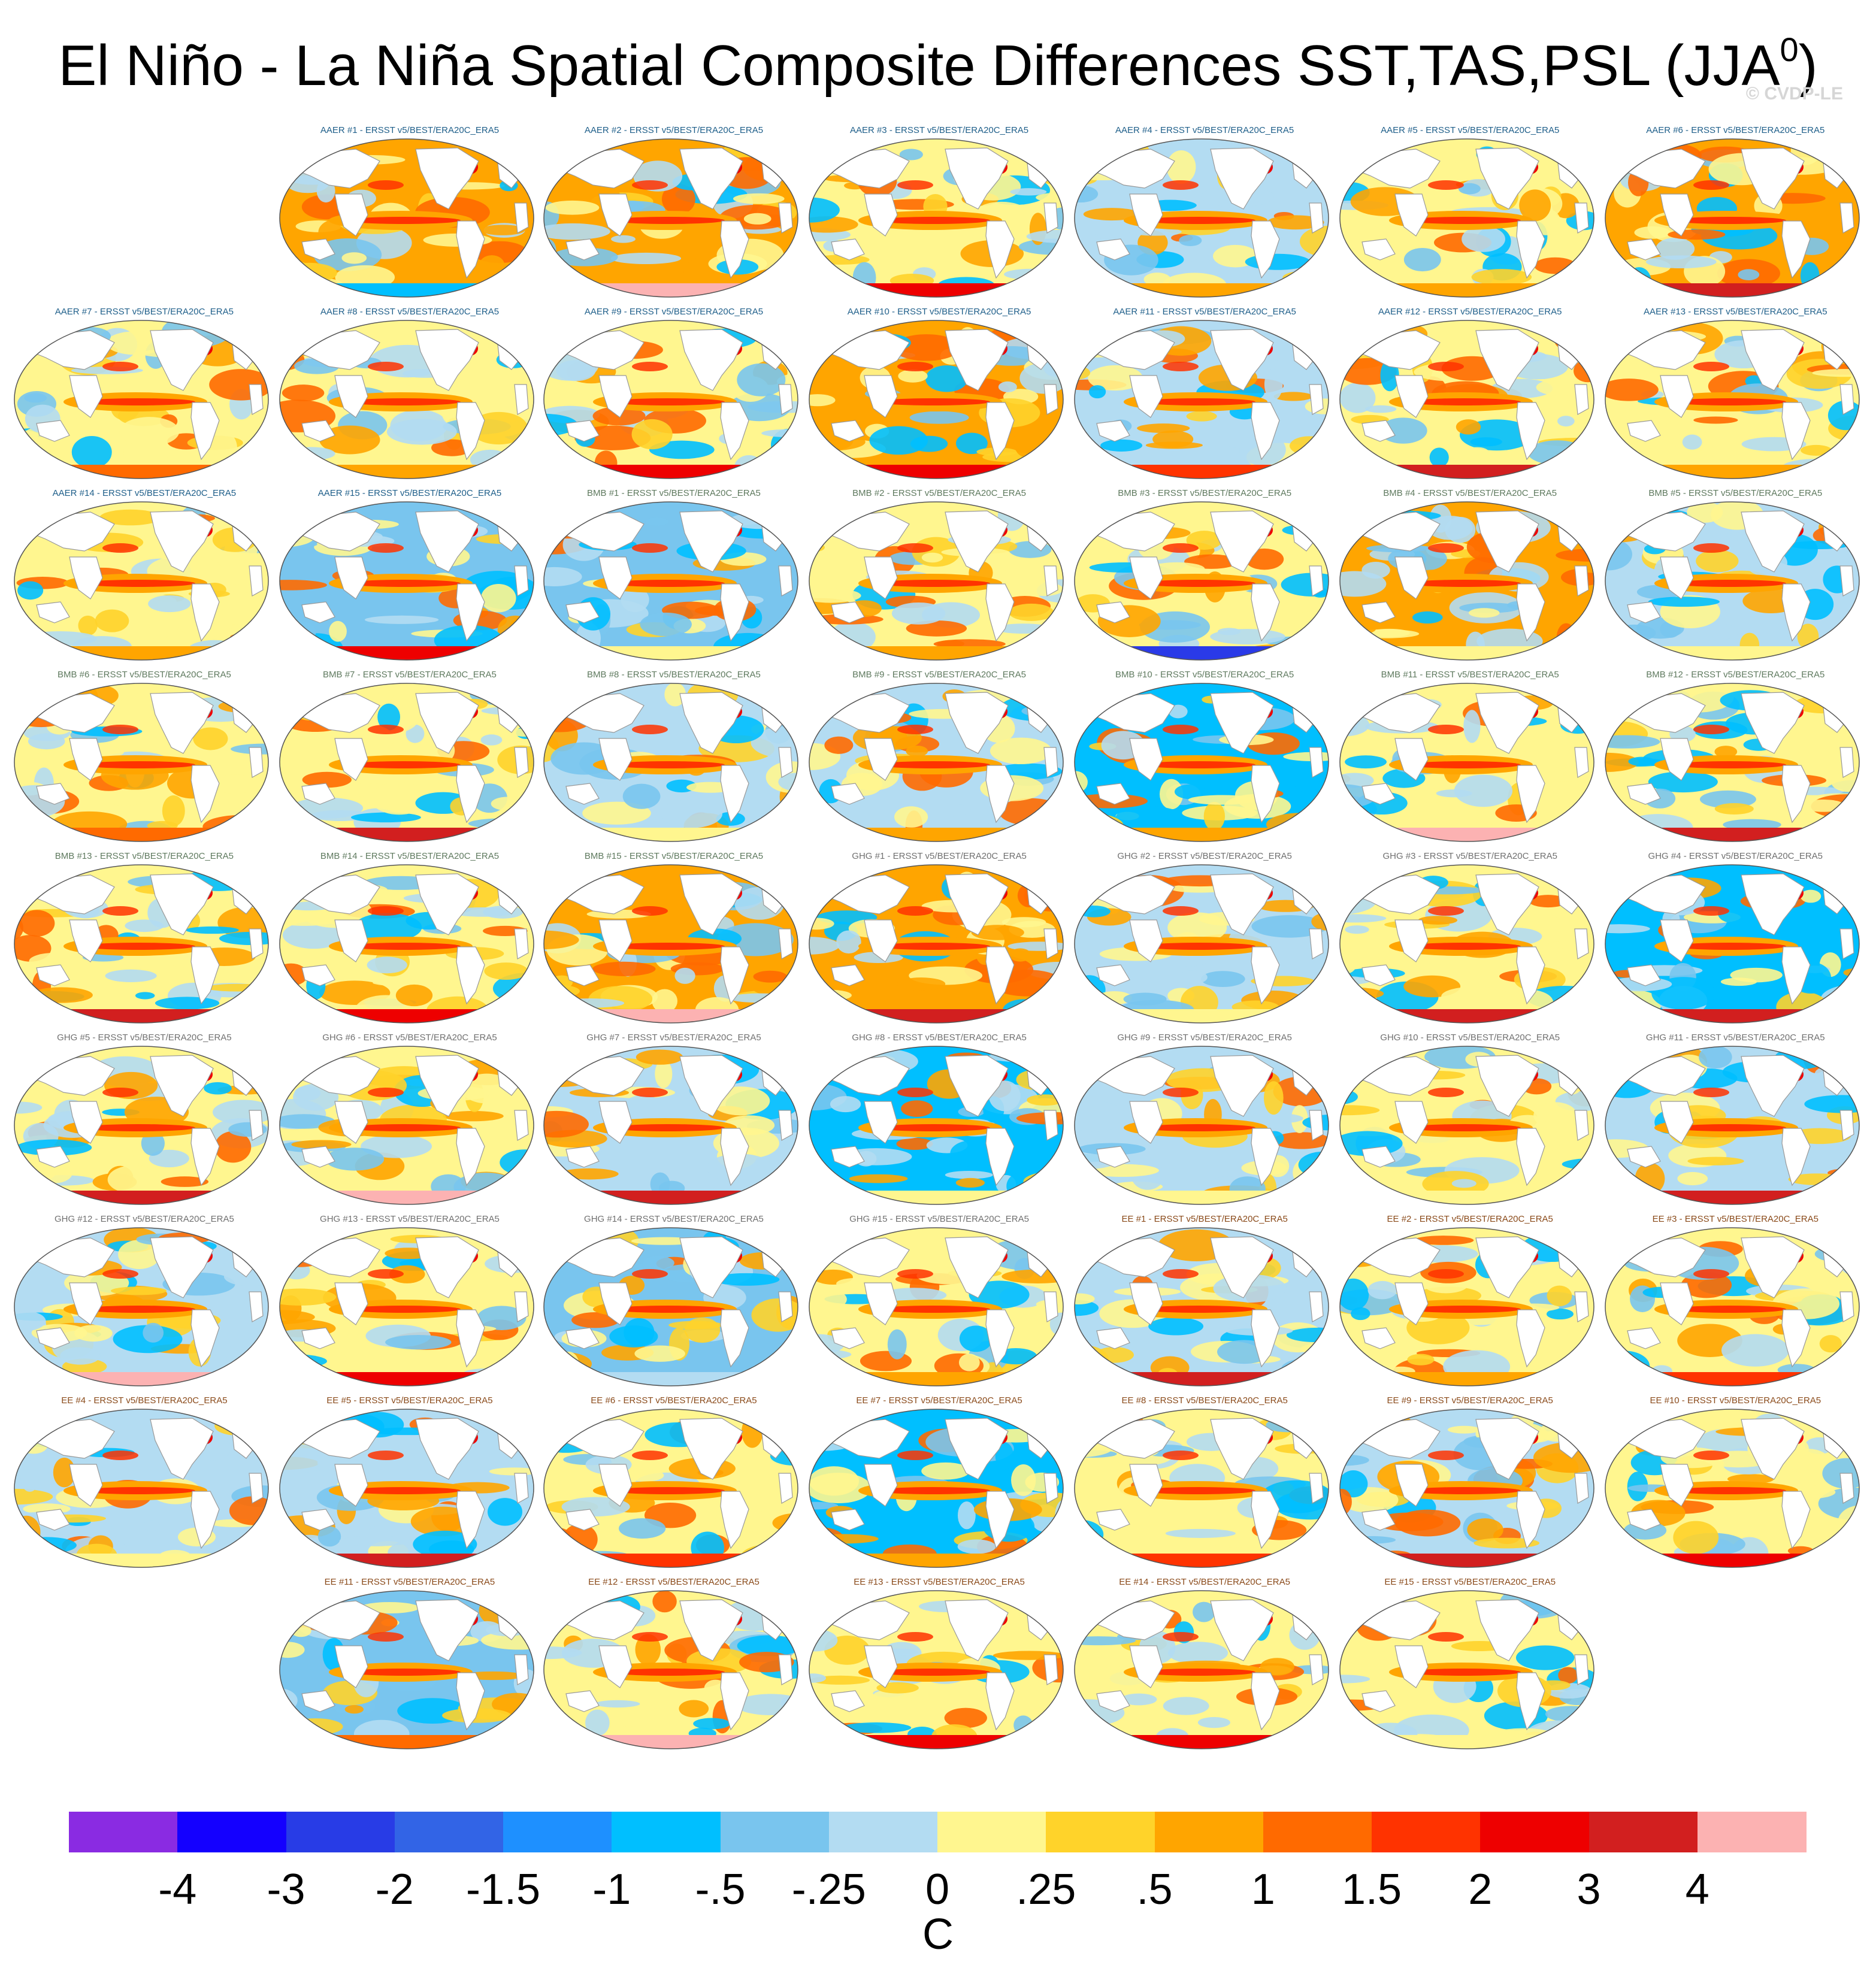 This screenshot has height=1965, width=1876. What do you see at coordinates (503, 1890) in the screenshot?
I see `colorbar-tick-label: -1.5` at bounding box center [503, 1890].